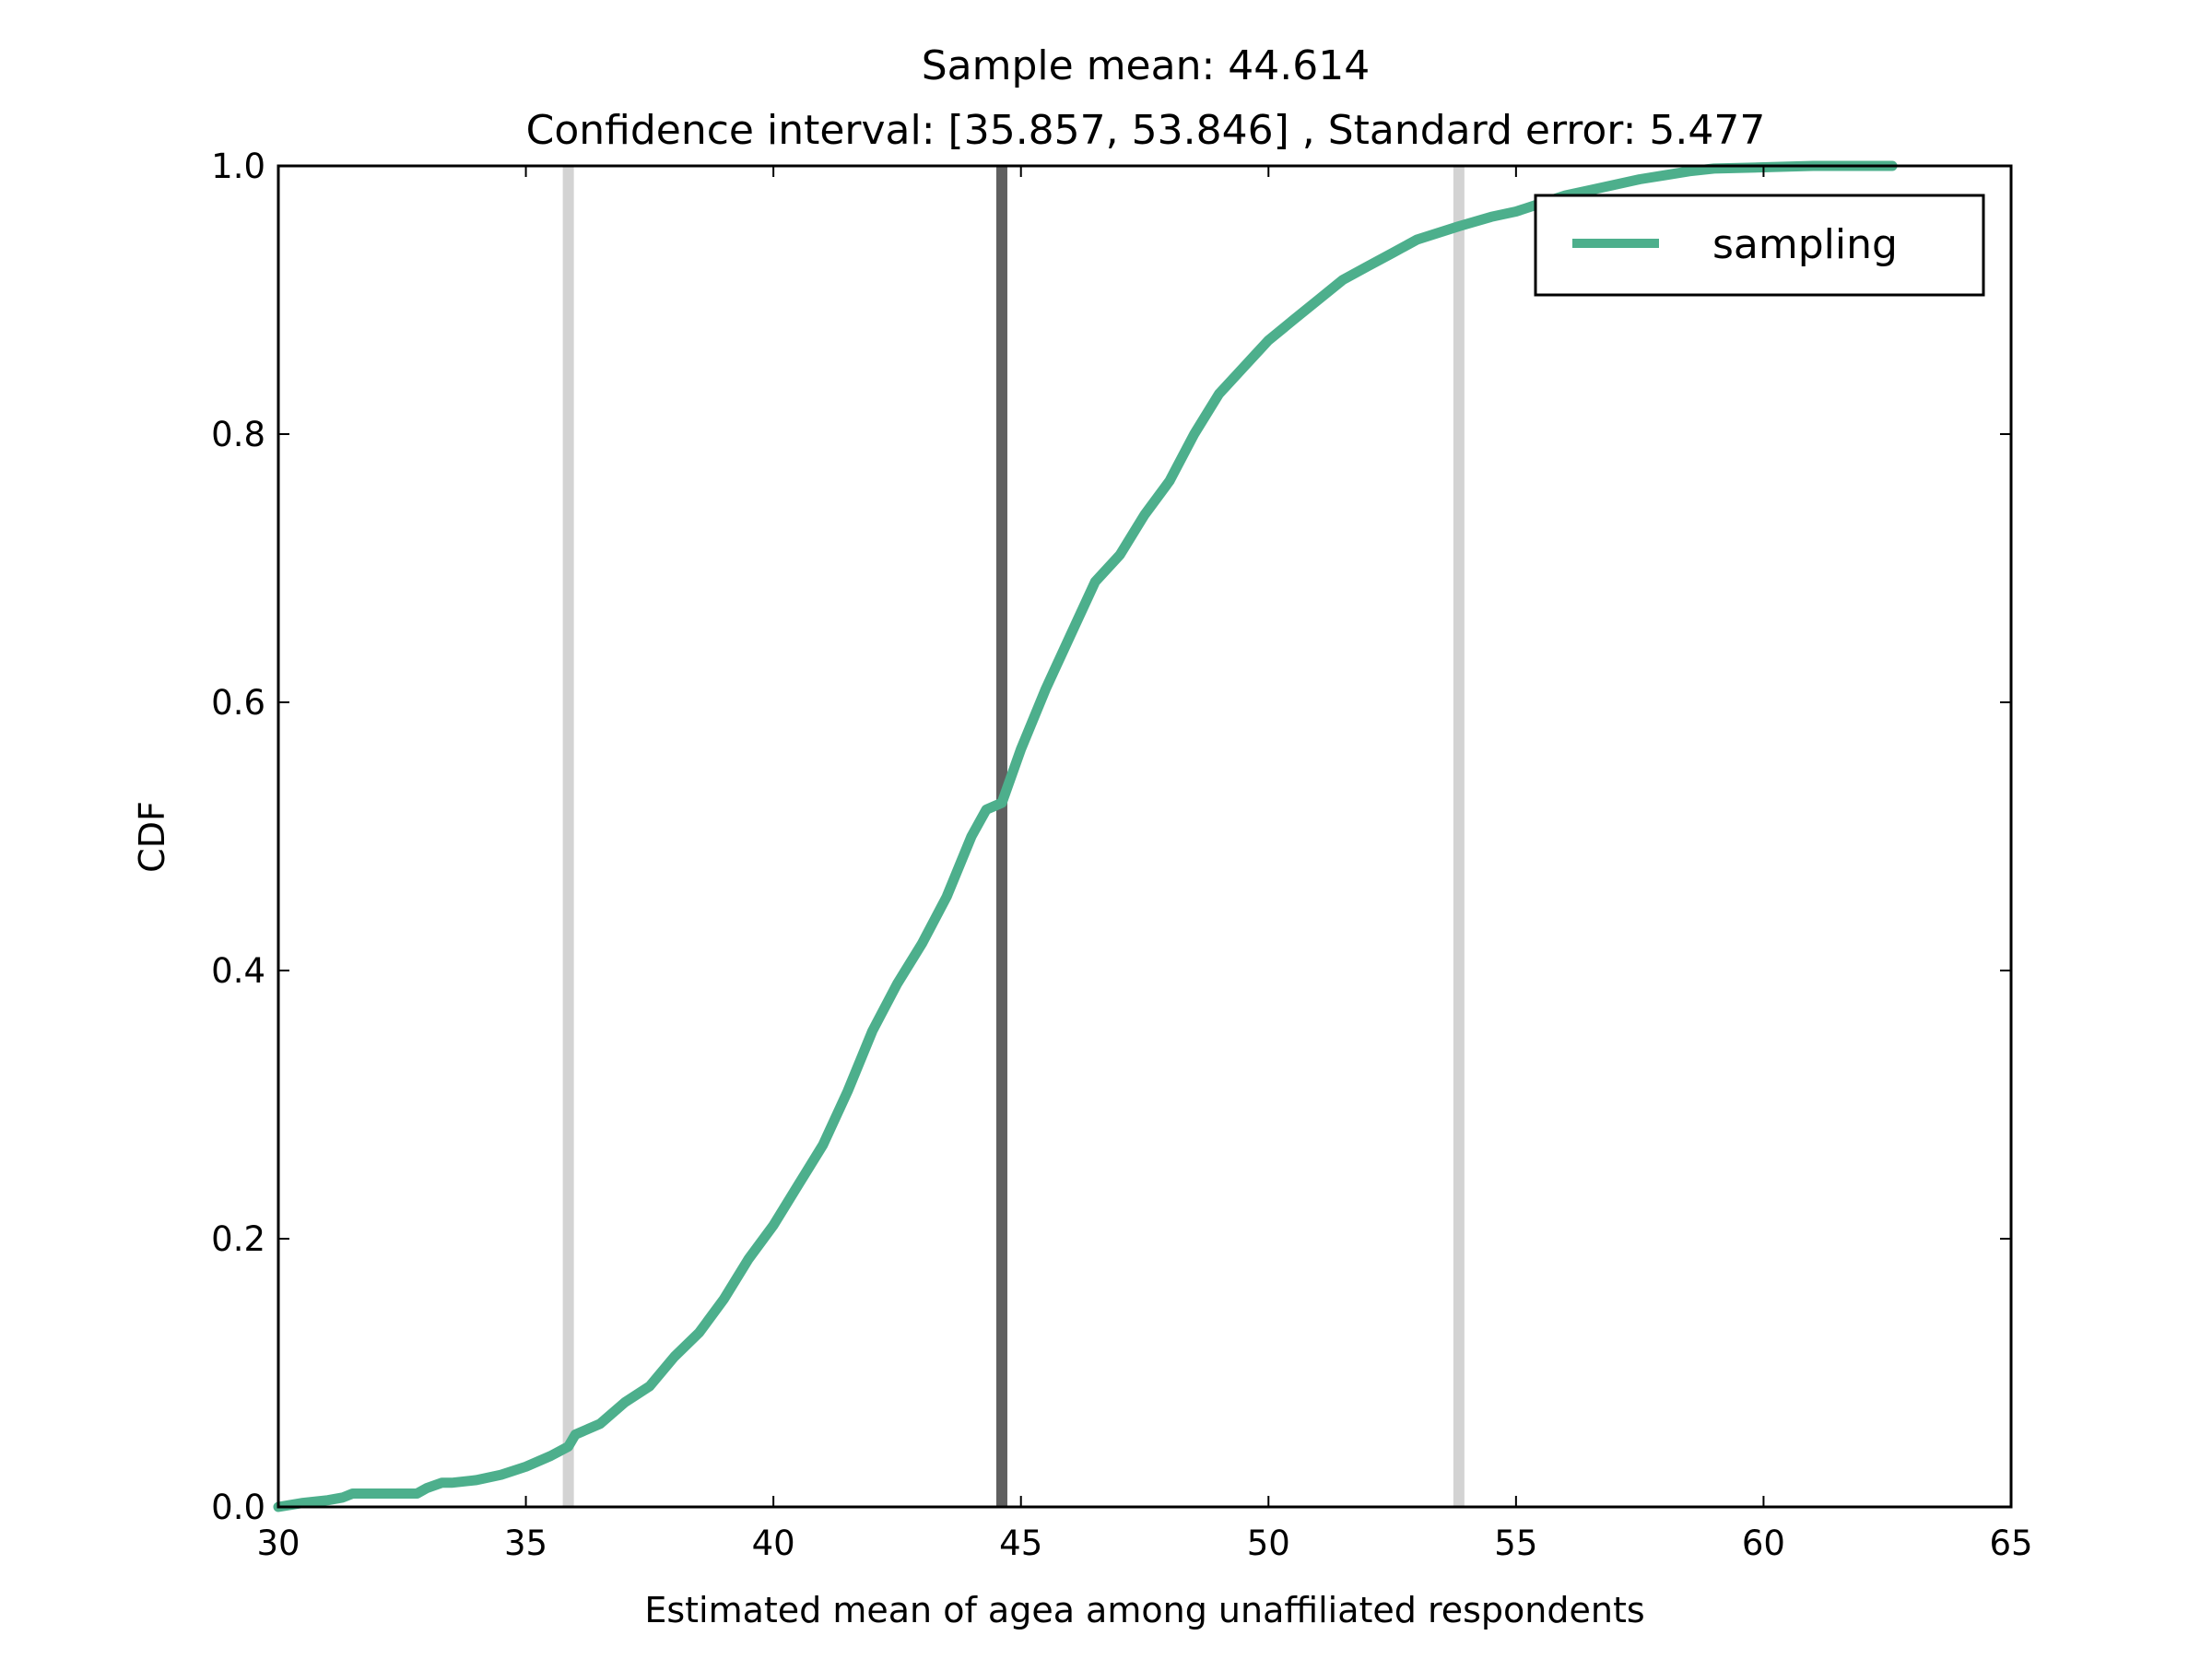 Image resolution: width=2212 pixels, height=1659 pixels. Describe the element at coordinates (238, 434) in the screenshot. I see `y-tick-label: 0.8` at that location.